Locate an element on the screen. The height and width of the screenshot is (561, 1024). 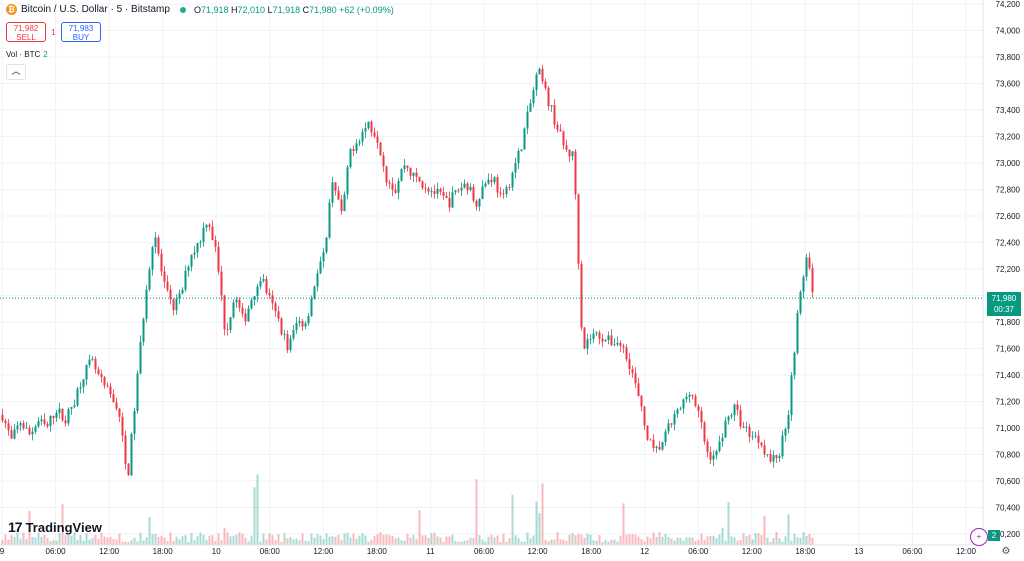
tradingview-logo: 17 TradingView is located at coordinates (55, 527).